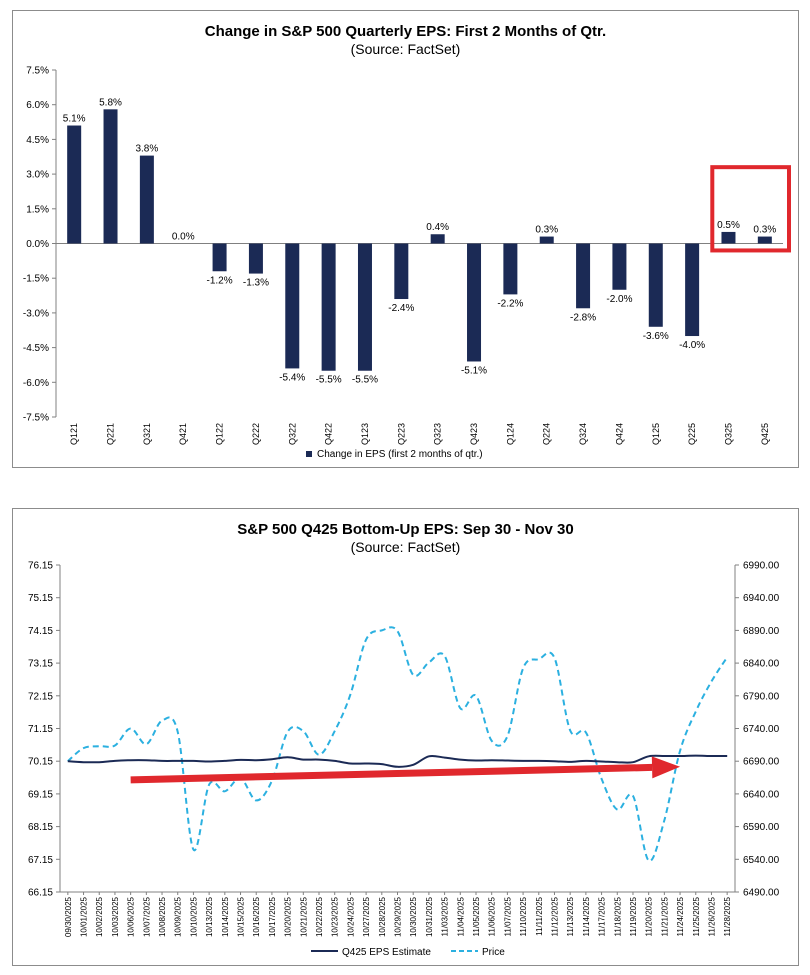  What do you see at coordinates (656, 336) in the screenshot?
I see `data-label-q125: -3.6%` at bounding box center [656, 336].